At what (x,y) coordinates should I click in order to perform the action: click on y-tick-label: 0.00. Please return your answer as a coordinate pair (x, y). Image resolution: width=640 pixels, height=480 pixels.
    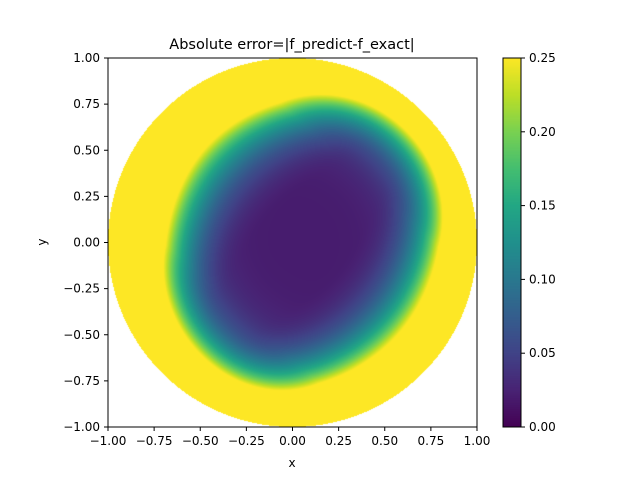
    Looking at the image, I should click on (86, 243).